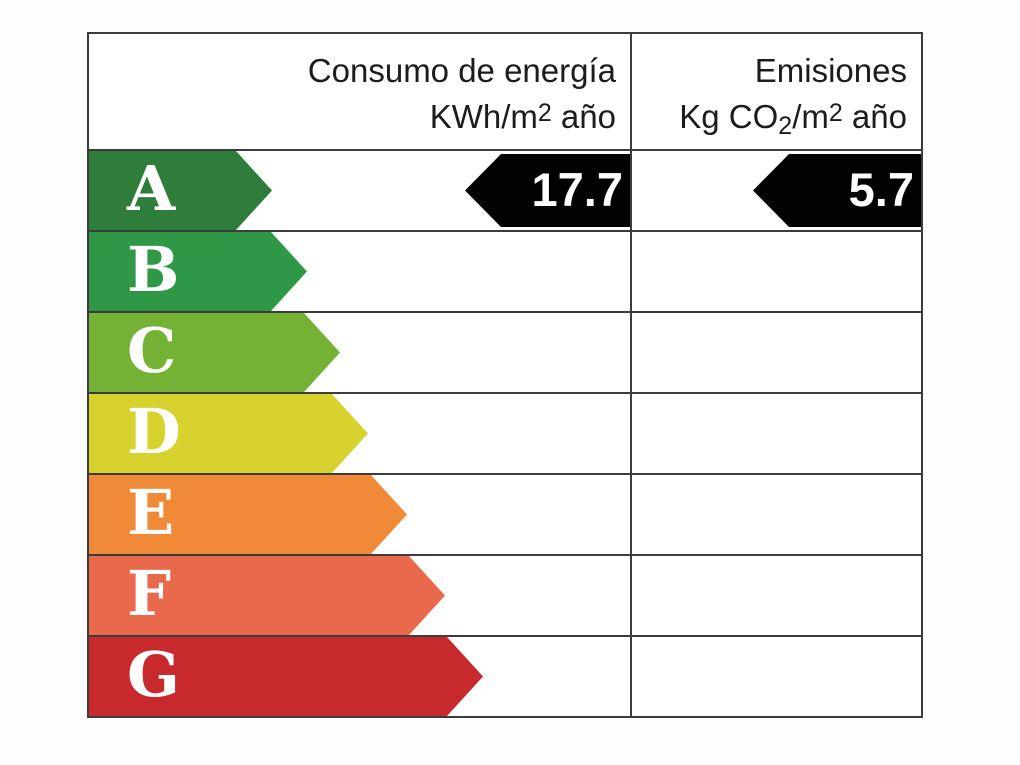 The width and height of the screenshot is (1020, 765). I want to click on header-emissions: Emisiones Kg CO2/m2 año, so click(775, 91).